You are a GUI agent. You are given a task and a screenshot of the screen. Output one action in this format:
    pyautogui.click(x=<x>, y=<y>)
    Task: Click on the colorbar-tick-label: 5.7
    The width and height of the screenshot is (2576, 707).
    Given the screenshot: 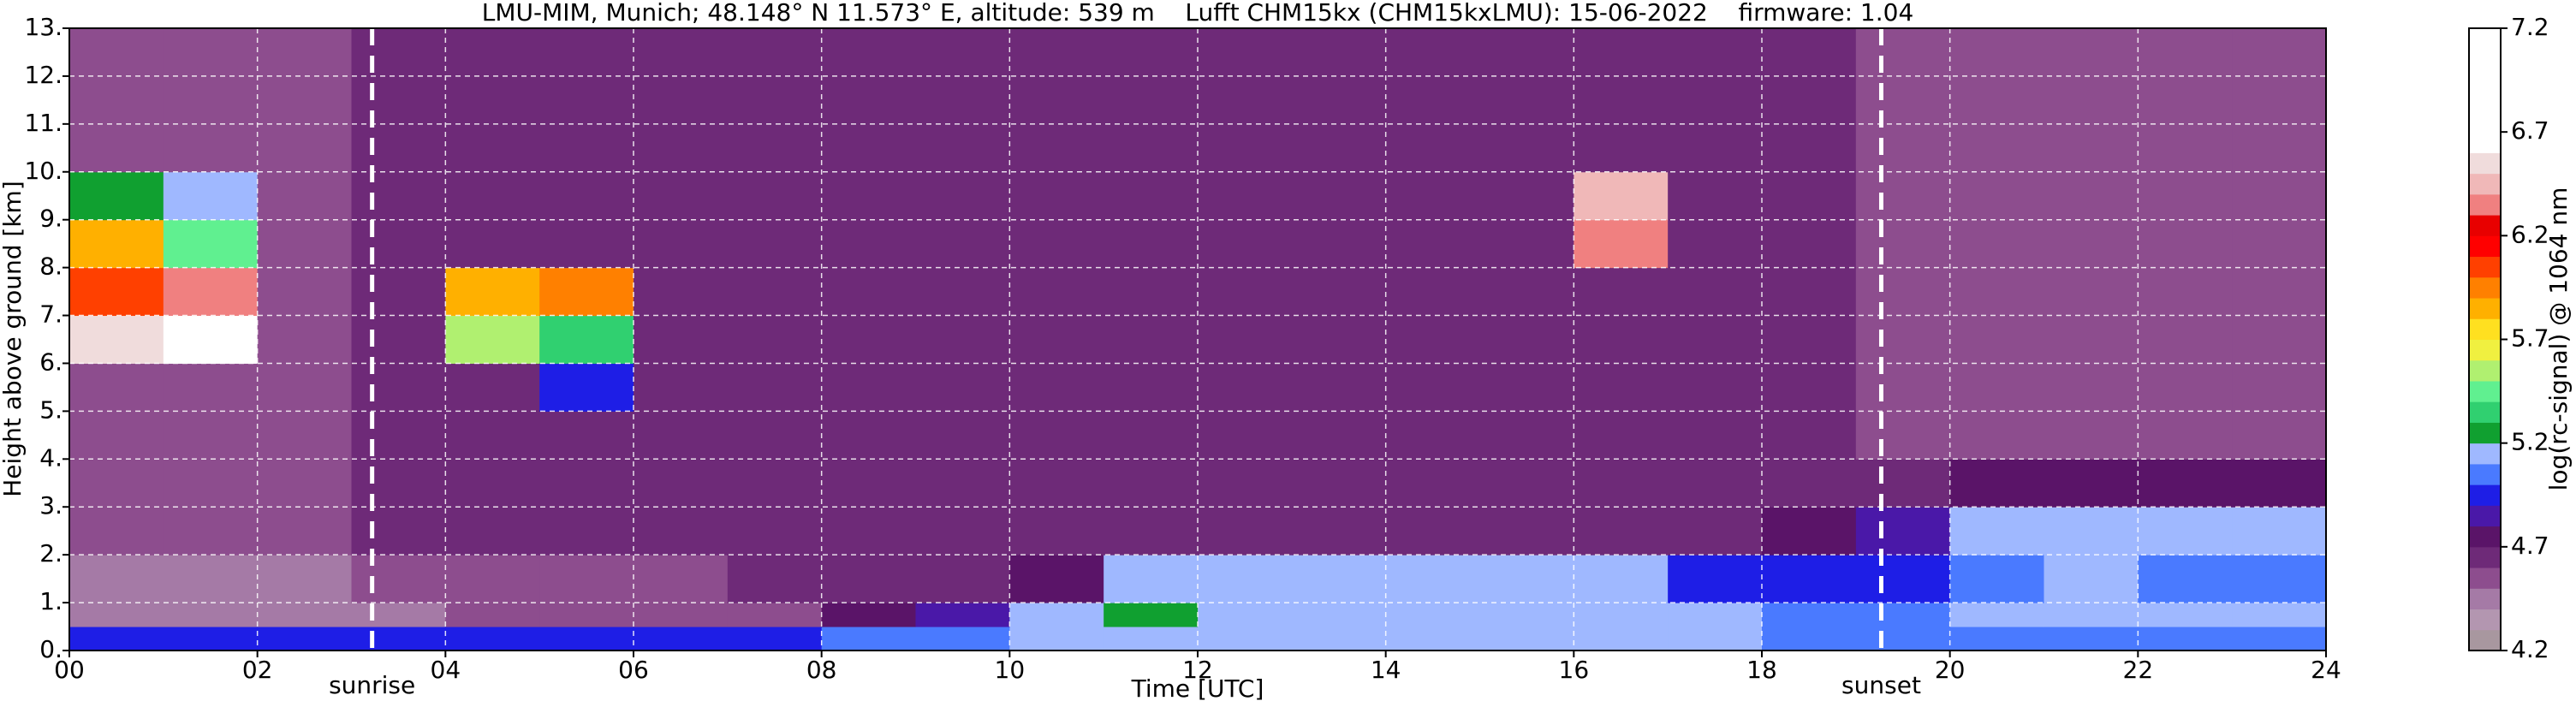 What is the action you would take?
    pyautogui.click(x=2530, y=338)
    